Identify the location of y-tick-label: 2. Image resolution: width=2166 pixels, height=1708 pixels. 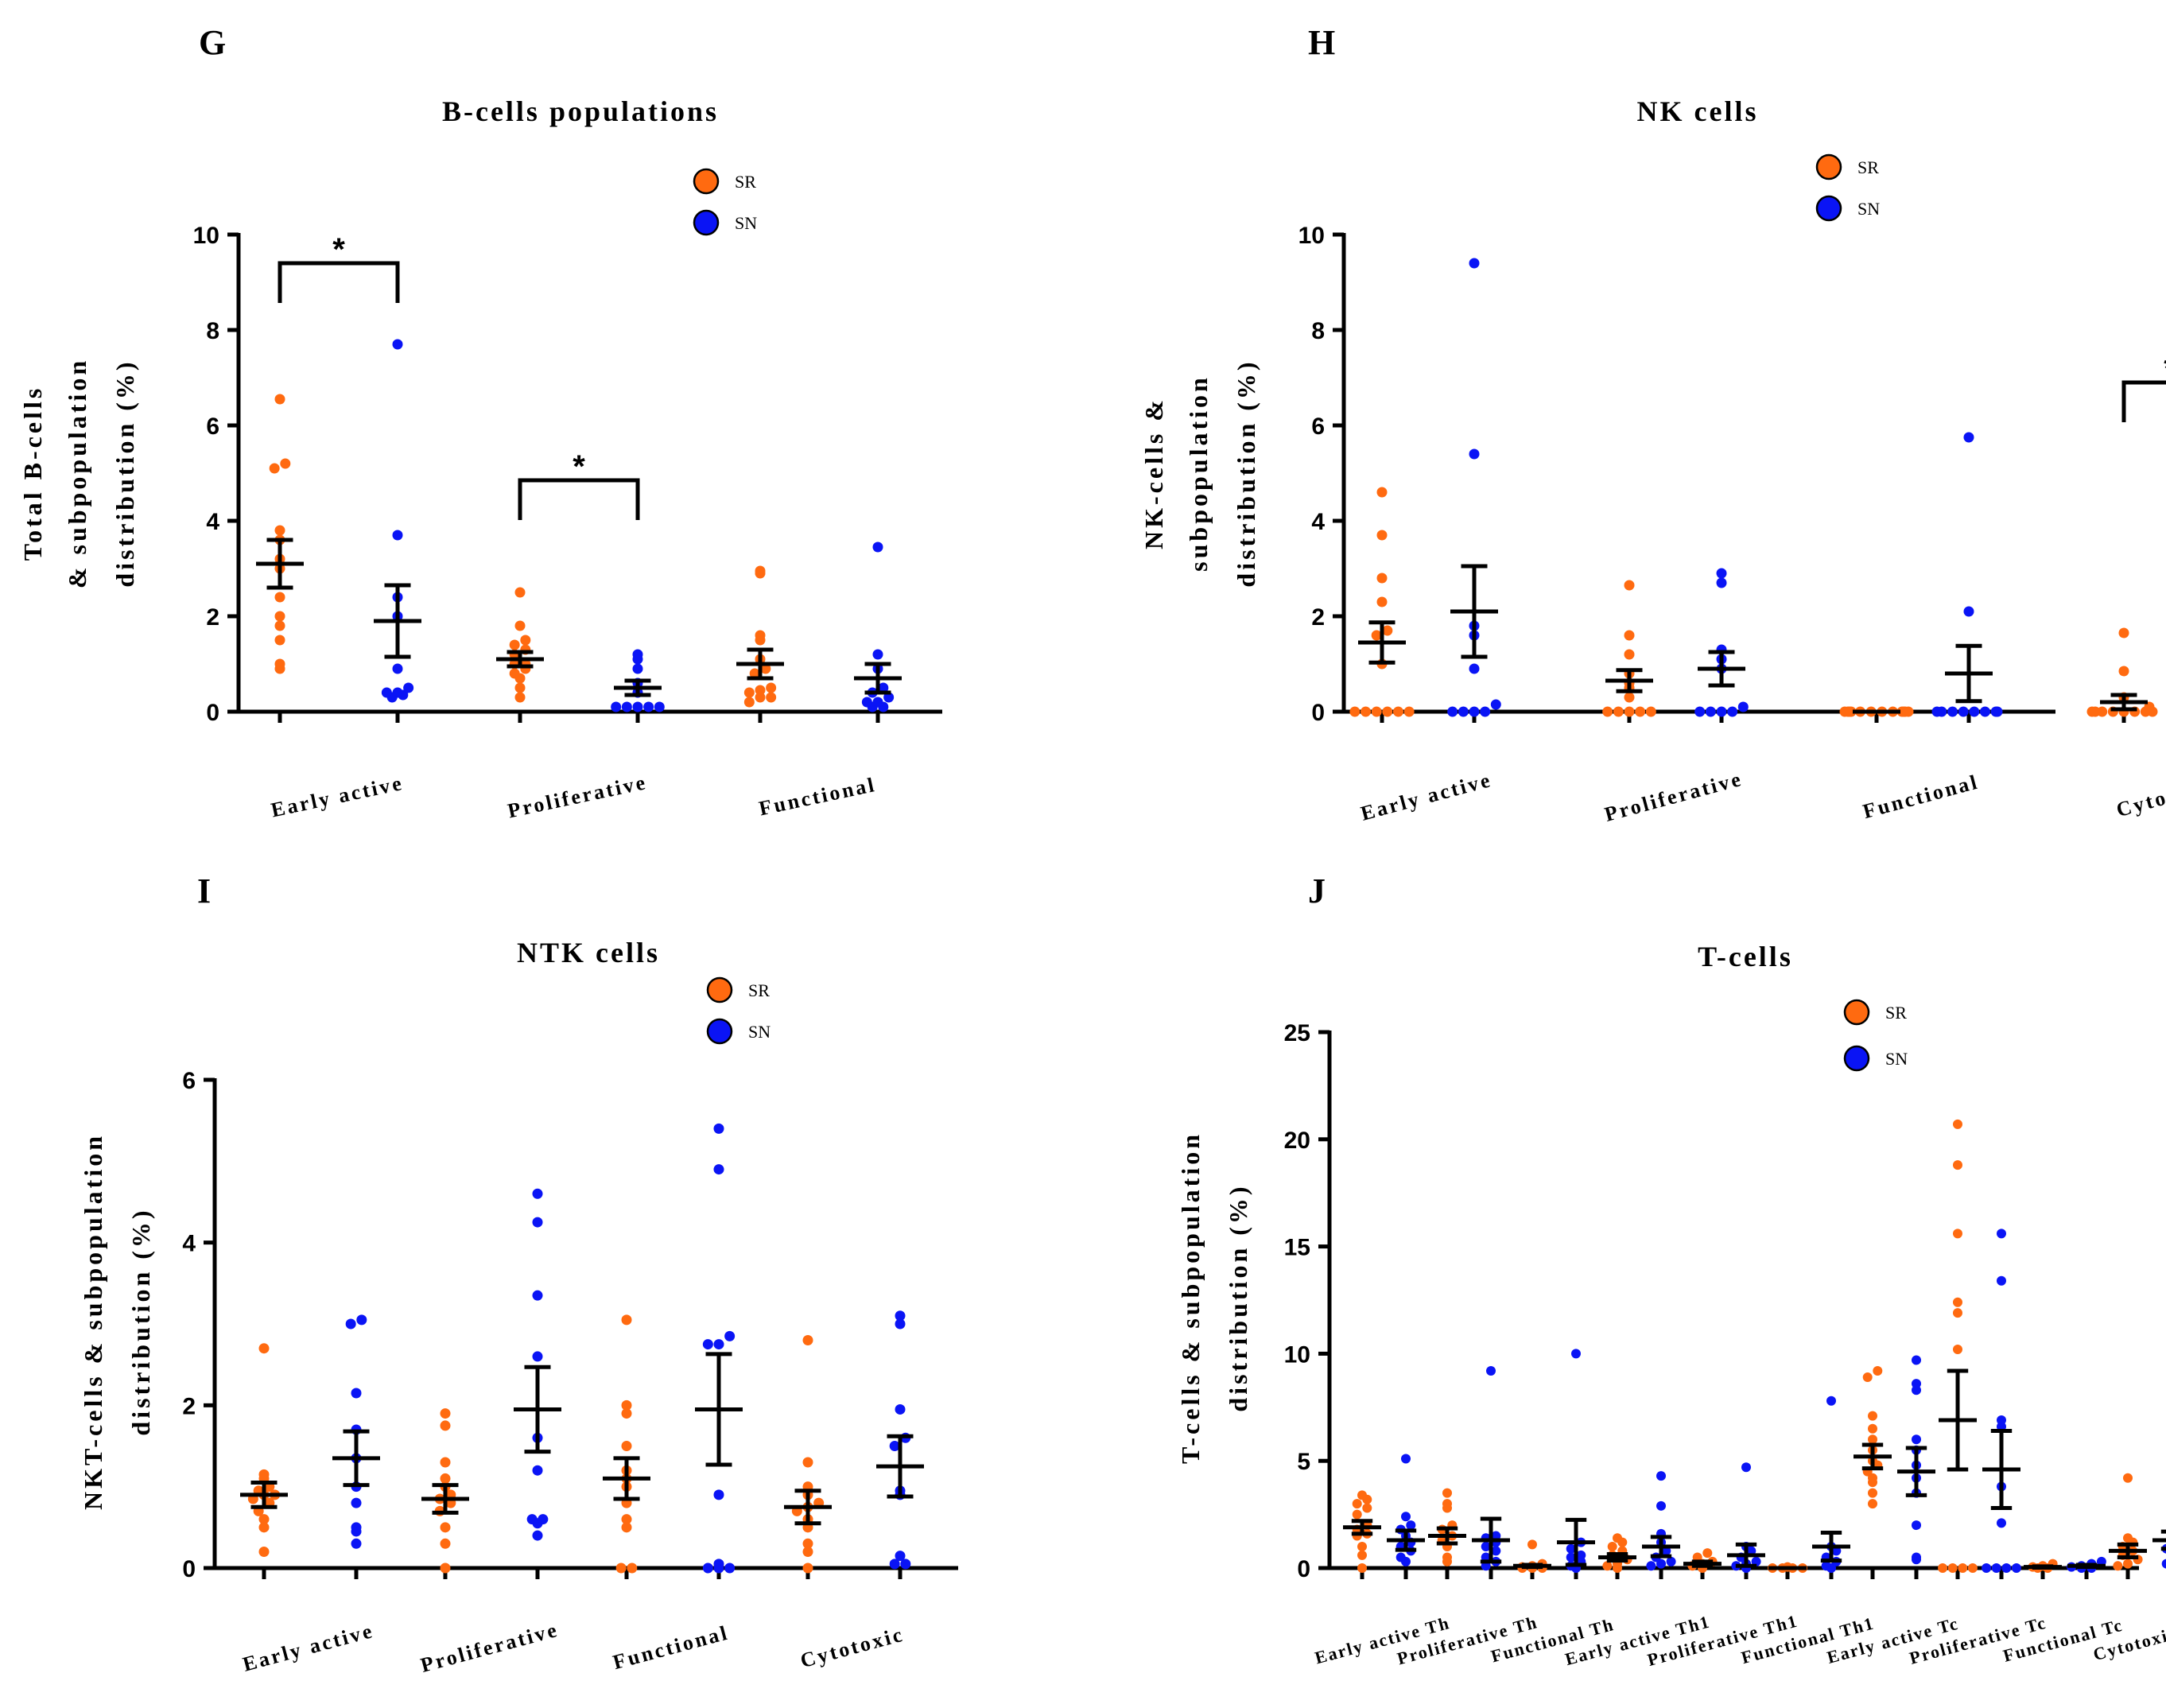
(1318, 617).